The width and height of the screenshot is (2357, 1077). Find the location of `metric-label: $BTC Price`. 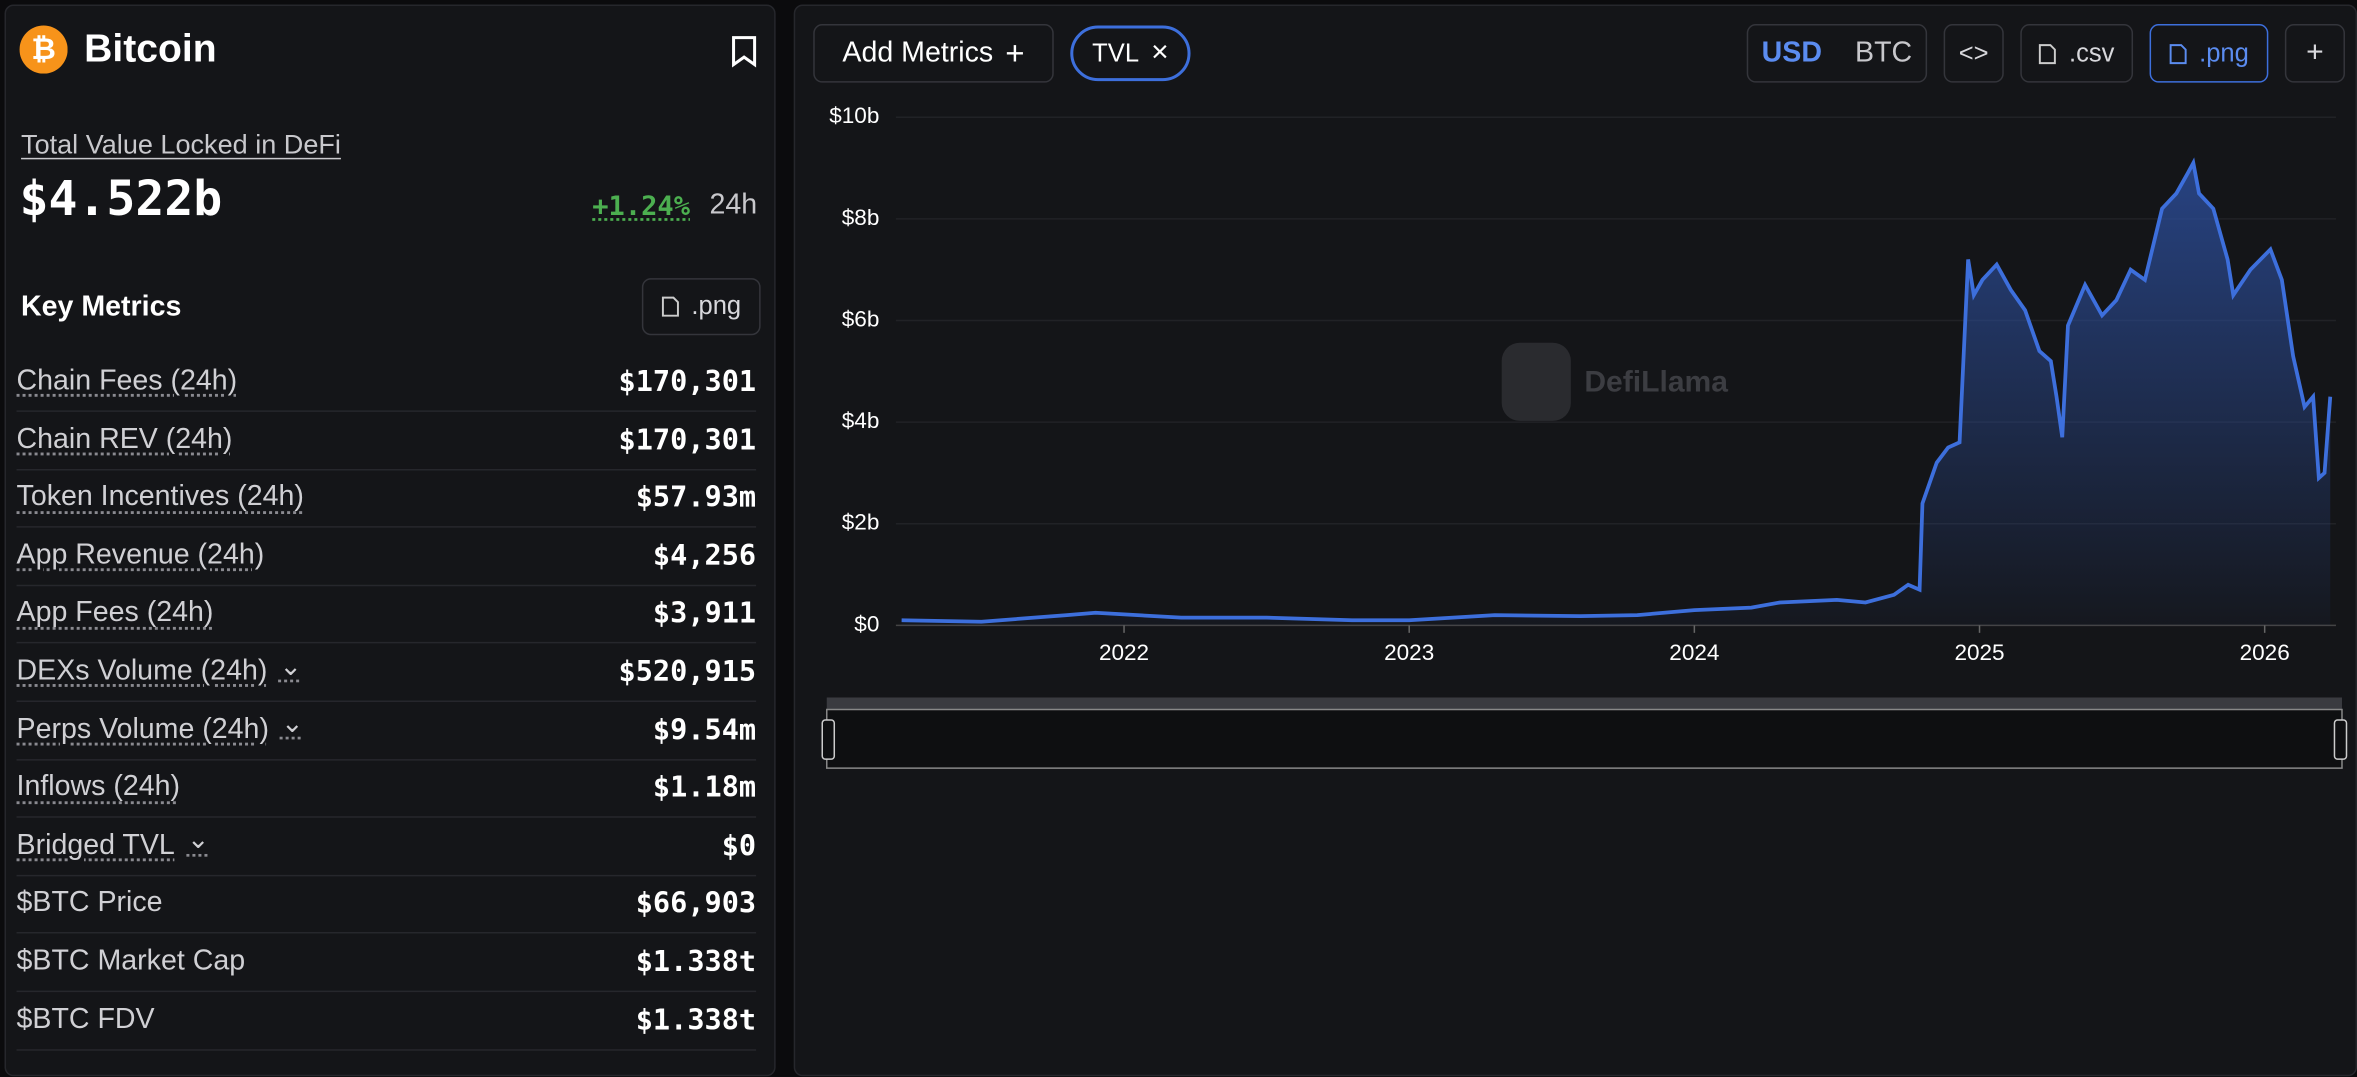

metric-label: $BTC Price is located at coordinates (89, 903).